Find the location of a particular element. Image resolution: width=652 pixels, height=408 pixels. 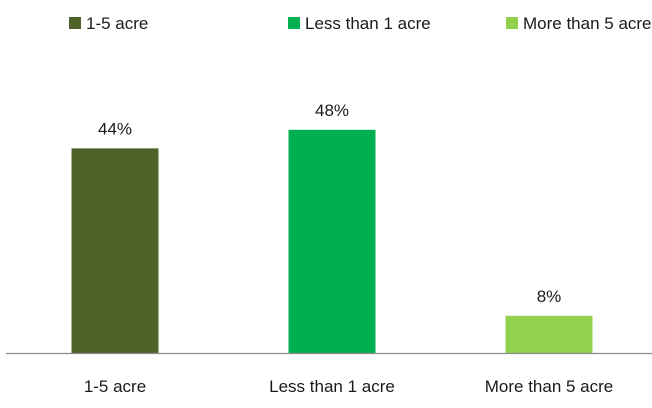

legend-swatch-1-5-acre is located at coordinates (75, 23).